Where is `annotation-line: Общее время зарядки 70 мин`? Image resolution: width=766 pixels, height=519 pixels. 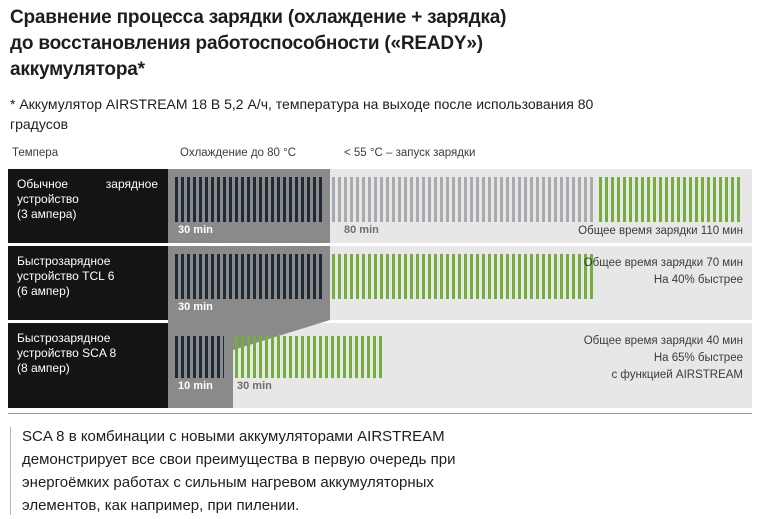 annotation-line: Общее время зарядки 70 мин is located at coordinates (663, 263).